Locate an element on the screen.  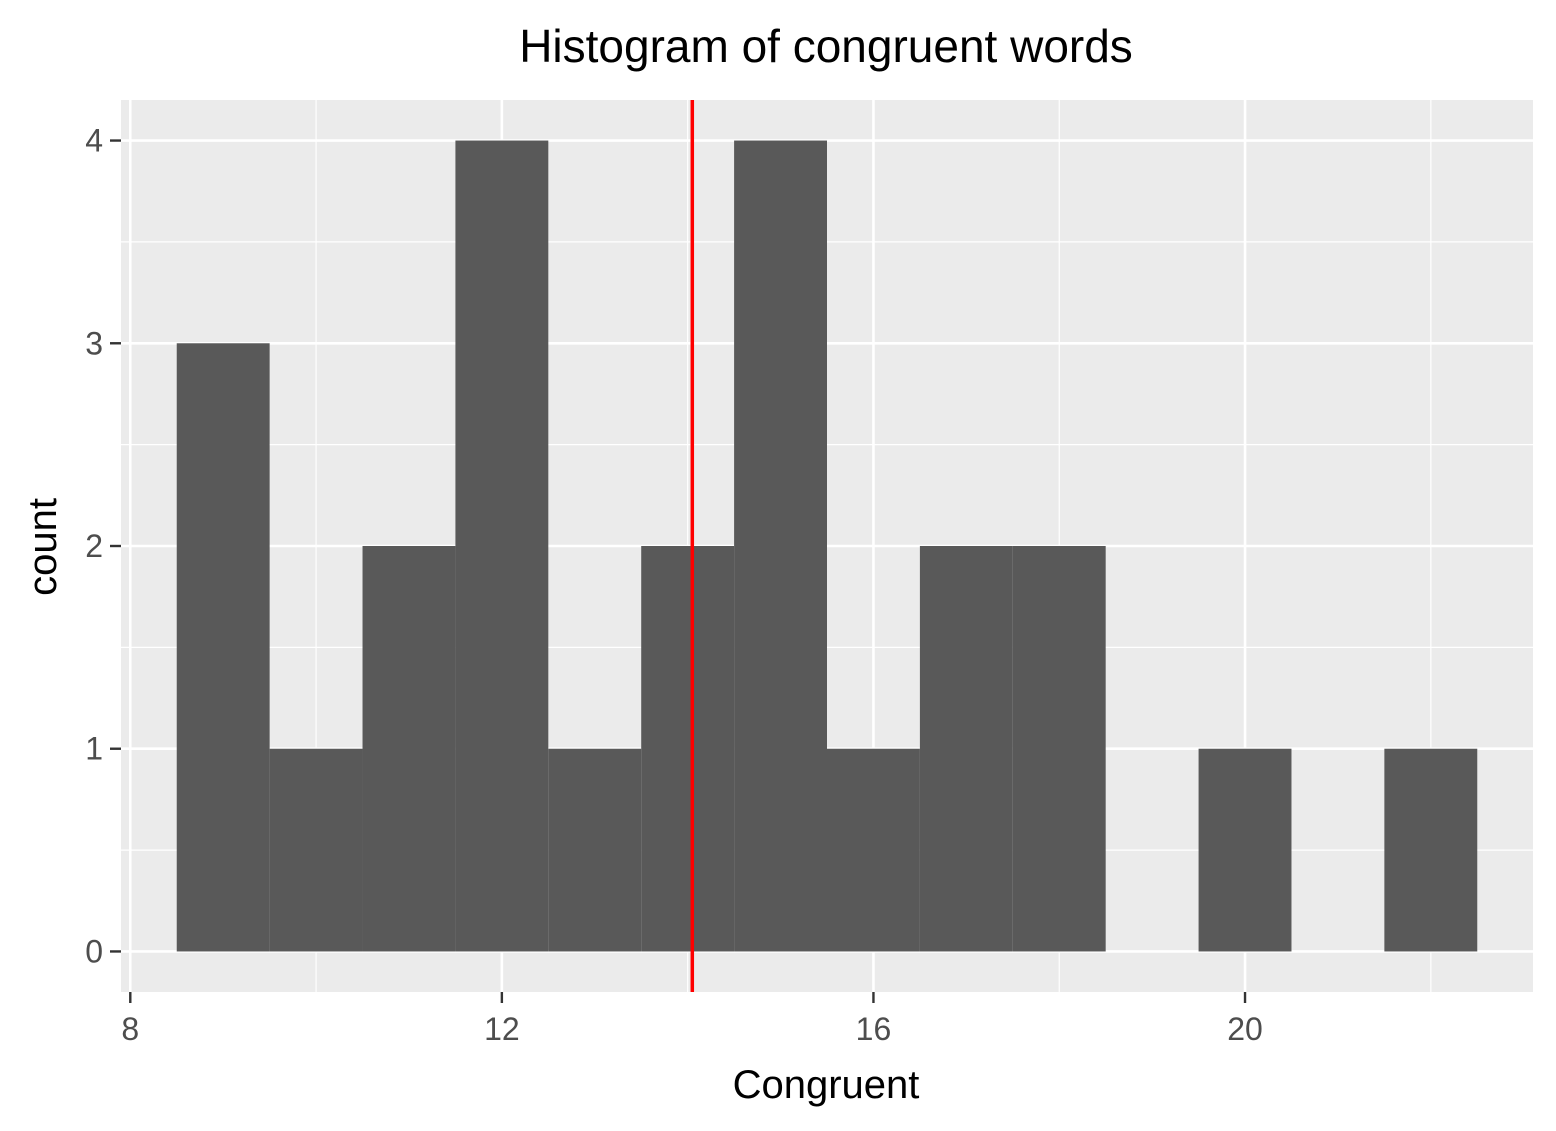
y-axis-title: count is located at coordinates (43, 547).